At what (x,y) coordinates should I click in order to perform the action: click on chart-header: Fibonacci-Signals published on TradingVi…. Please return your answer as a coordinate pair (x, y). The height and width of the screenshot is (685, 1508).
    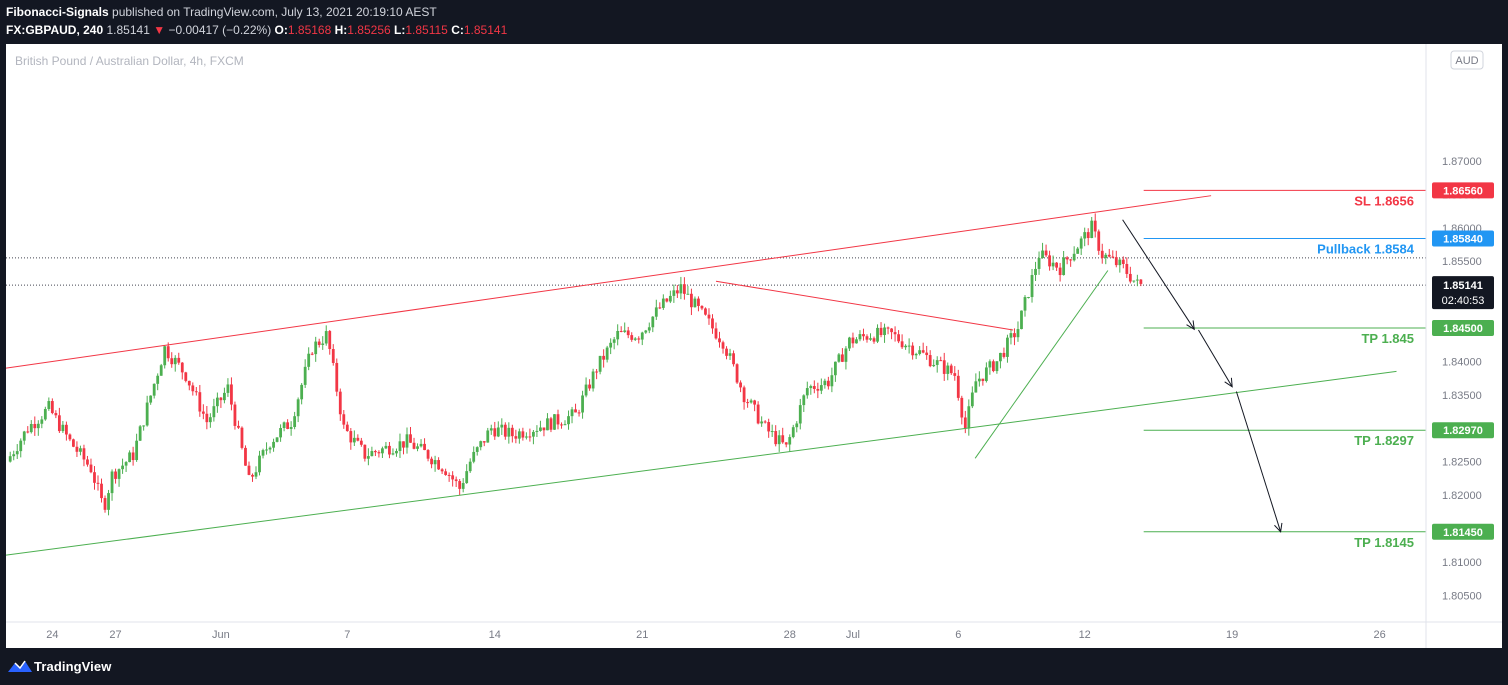
    Looking at the image, I should click on (754, 22).